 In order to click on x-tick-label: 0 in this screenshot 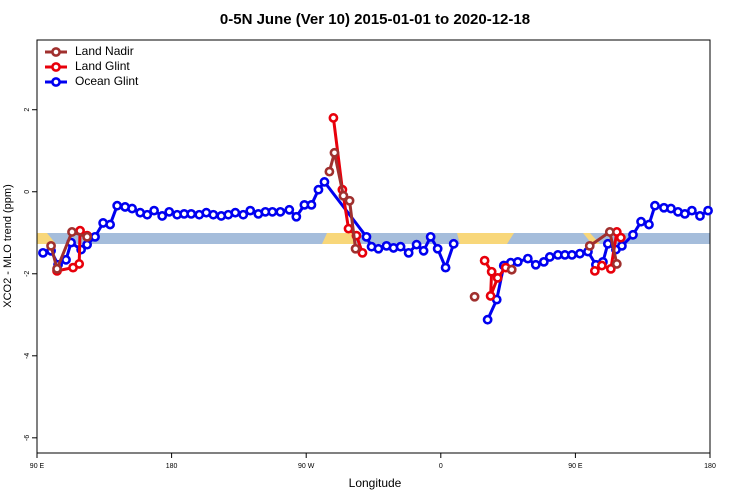, I will do `click(441, 466)`.